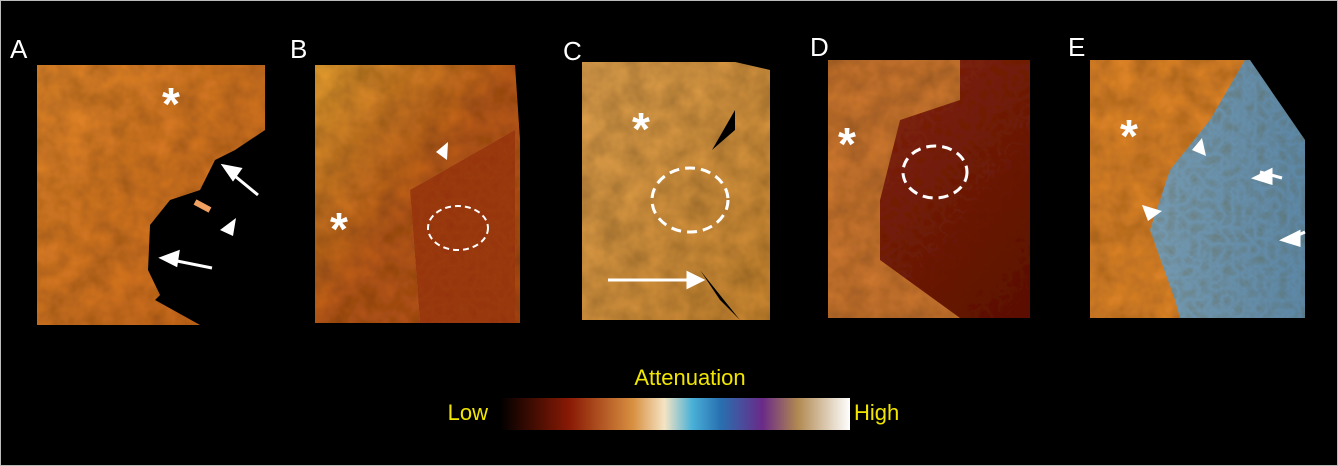 The image size is (1338, 466). What do you see at coordinates (676, 191) in the screenshot?
I see `panel-c` at bounding box center [676, 191].